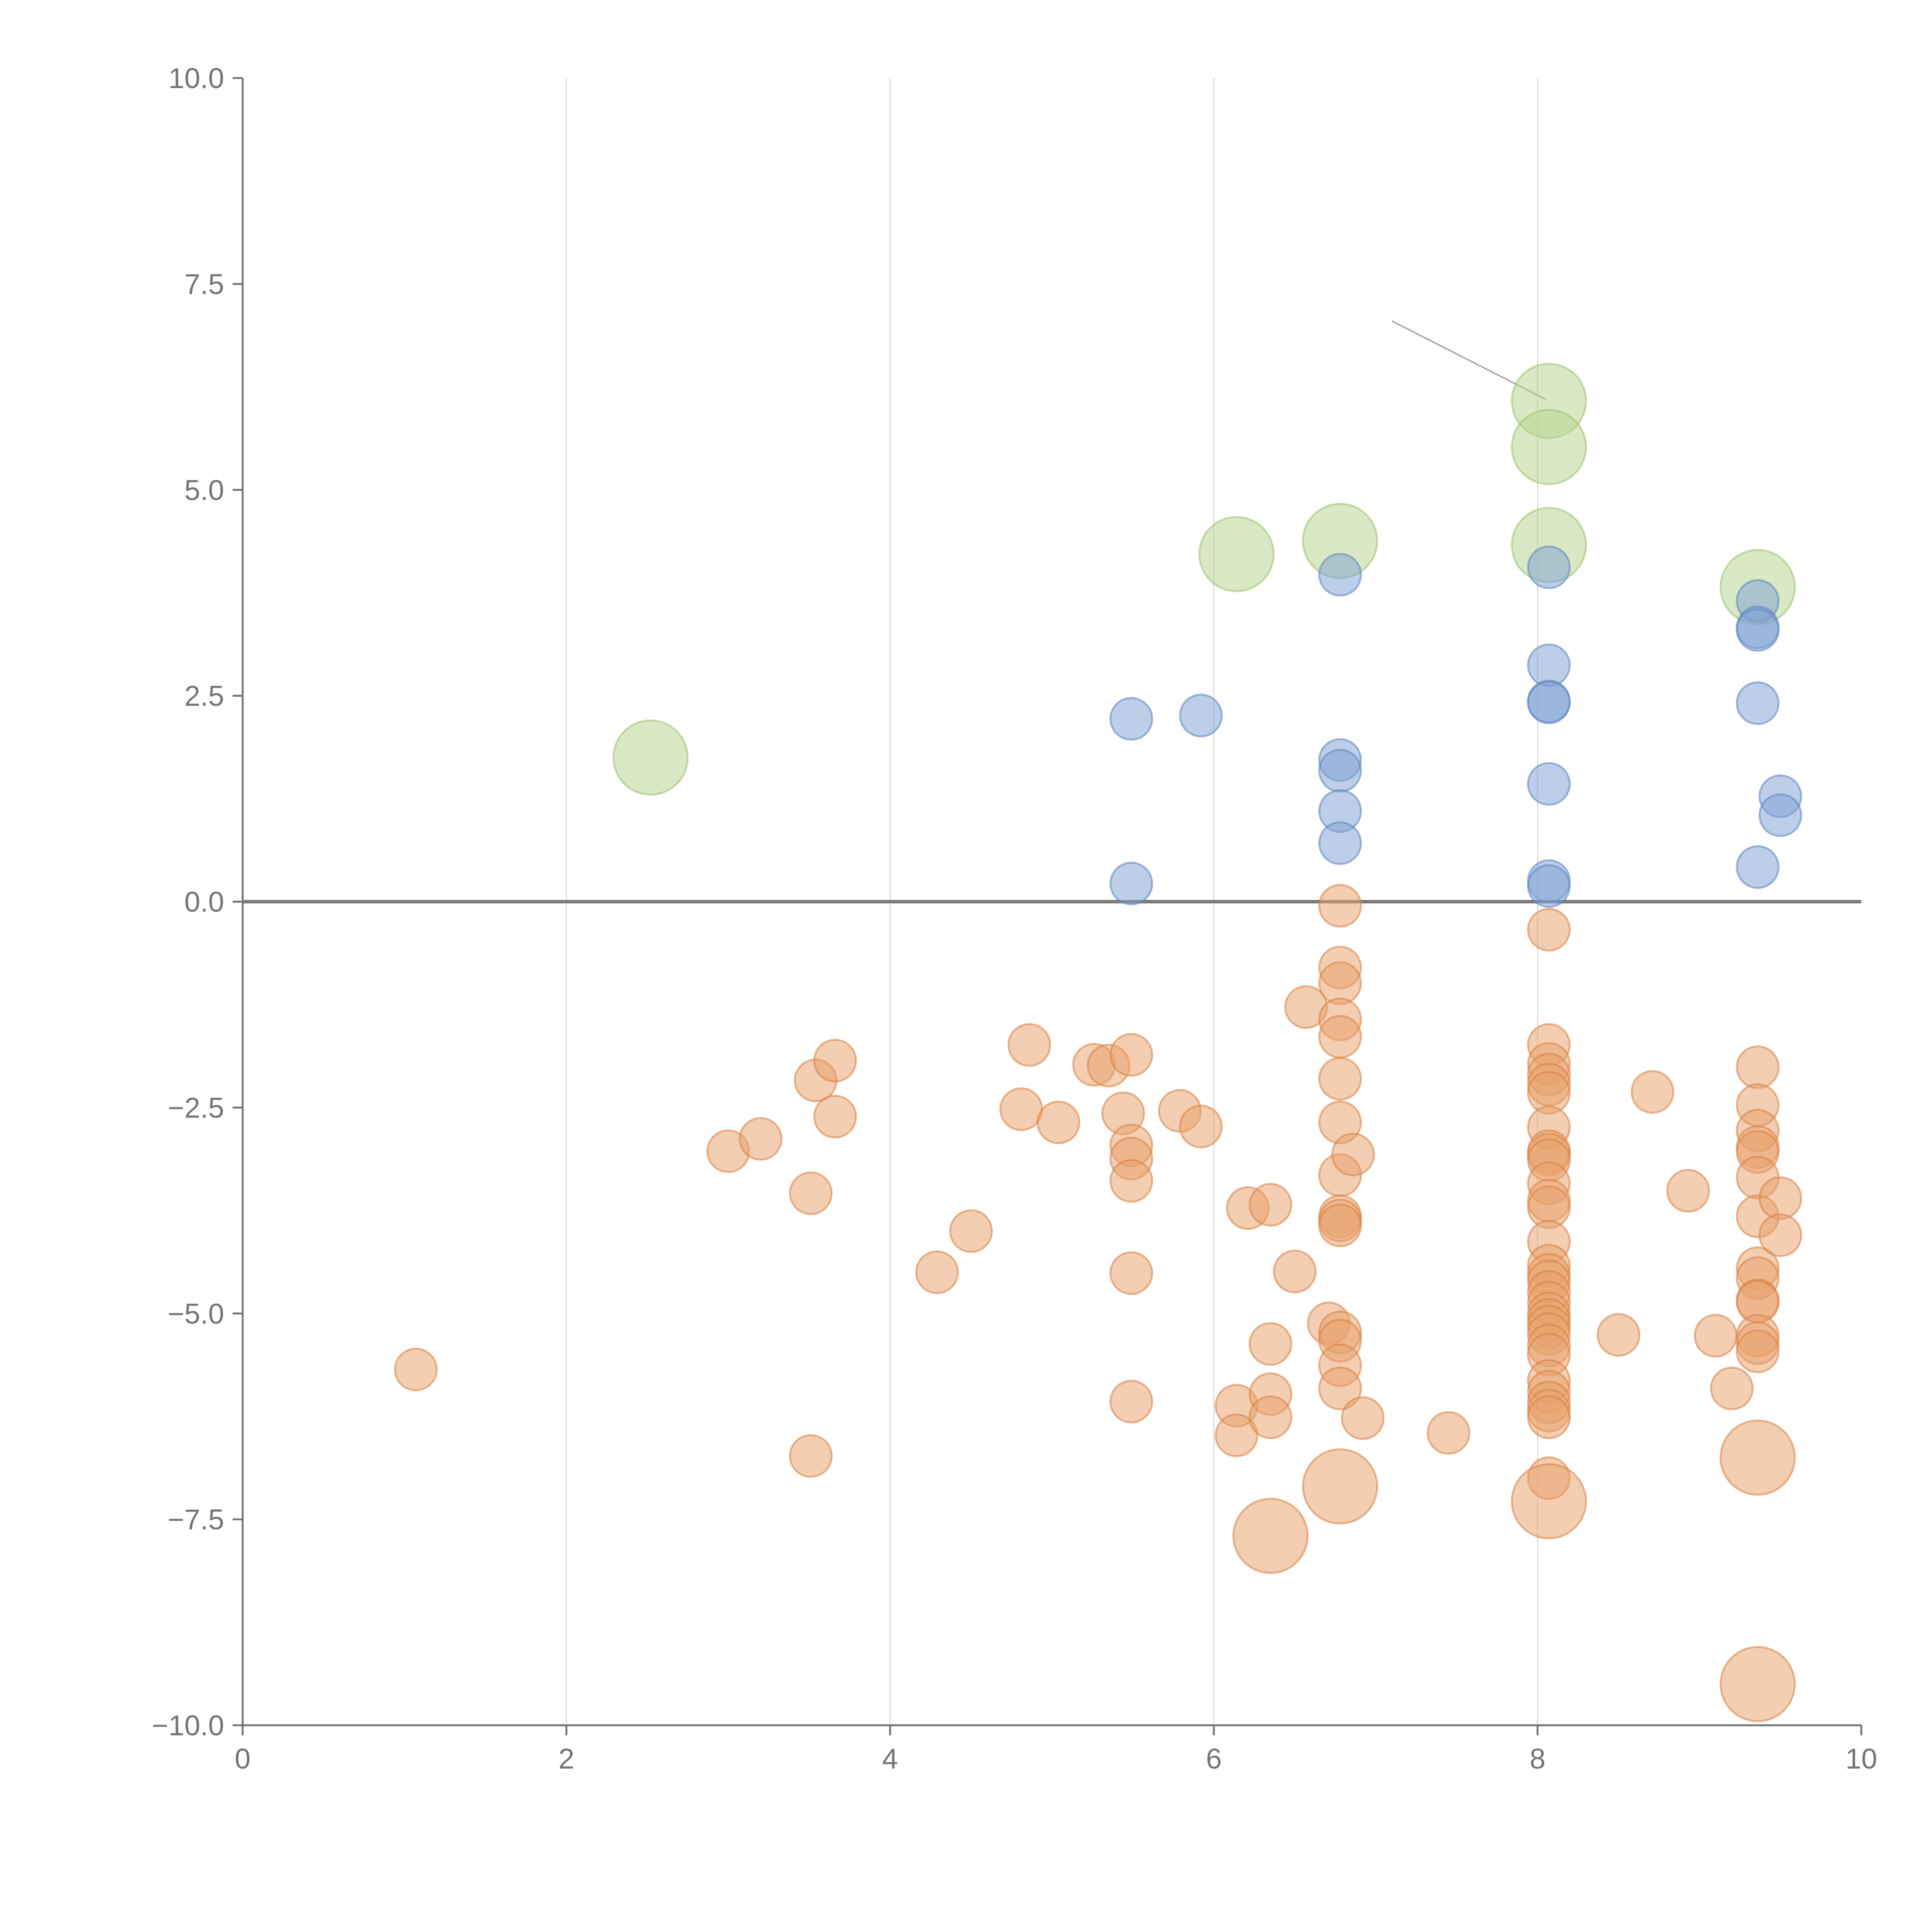 The height and width of the screenshot is (1932, 1932). Describe the element at coordinates (204, 490) in the screenshot. I see `y-tick-label: 5.0` at that location.